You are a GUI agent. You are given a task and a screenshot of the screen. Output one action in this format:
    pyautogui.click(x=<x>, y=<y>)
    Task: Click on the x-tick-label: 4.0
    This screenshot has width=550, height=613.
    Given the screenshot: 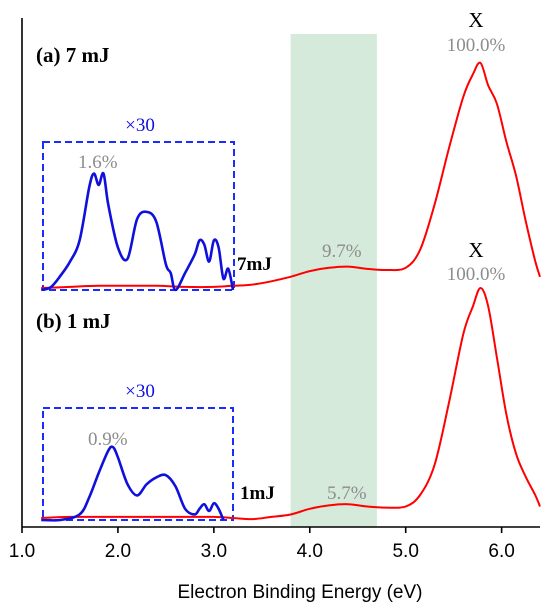 What is the action you would take?
    pyautogui.click(x=310, y=551)
    